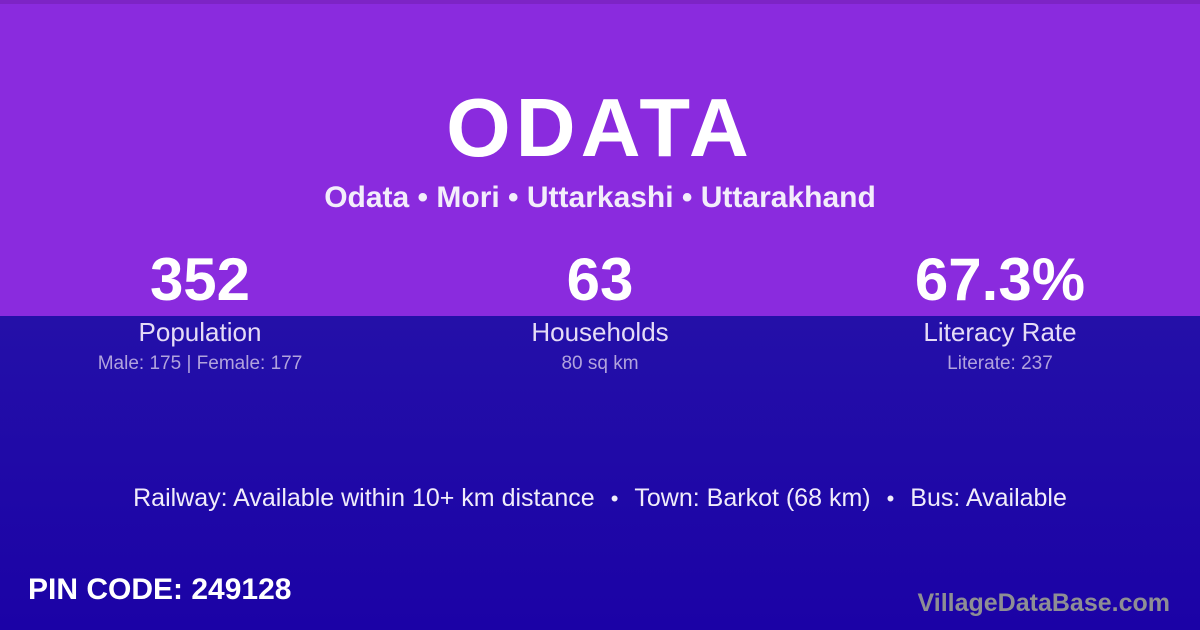  I want to click on stat-literacy: 67.3% Literacy Rate Literate: 237, so click(1000, 310).